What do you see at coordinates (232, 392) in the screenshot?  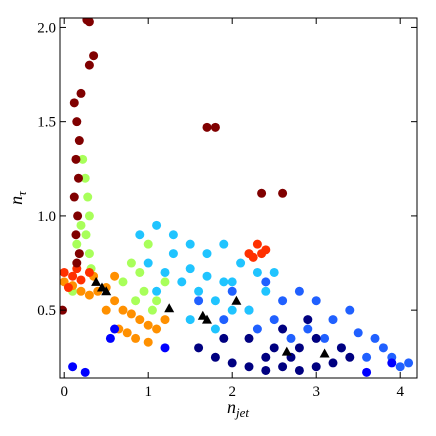 I see `x-tick-label: 2` at bounding box center [232, 392].